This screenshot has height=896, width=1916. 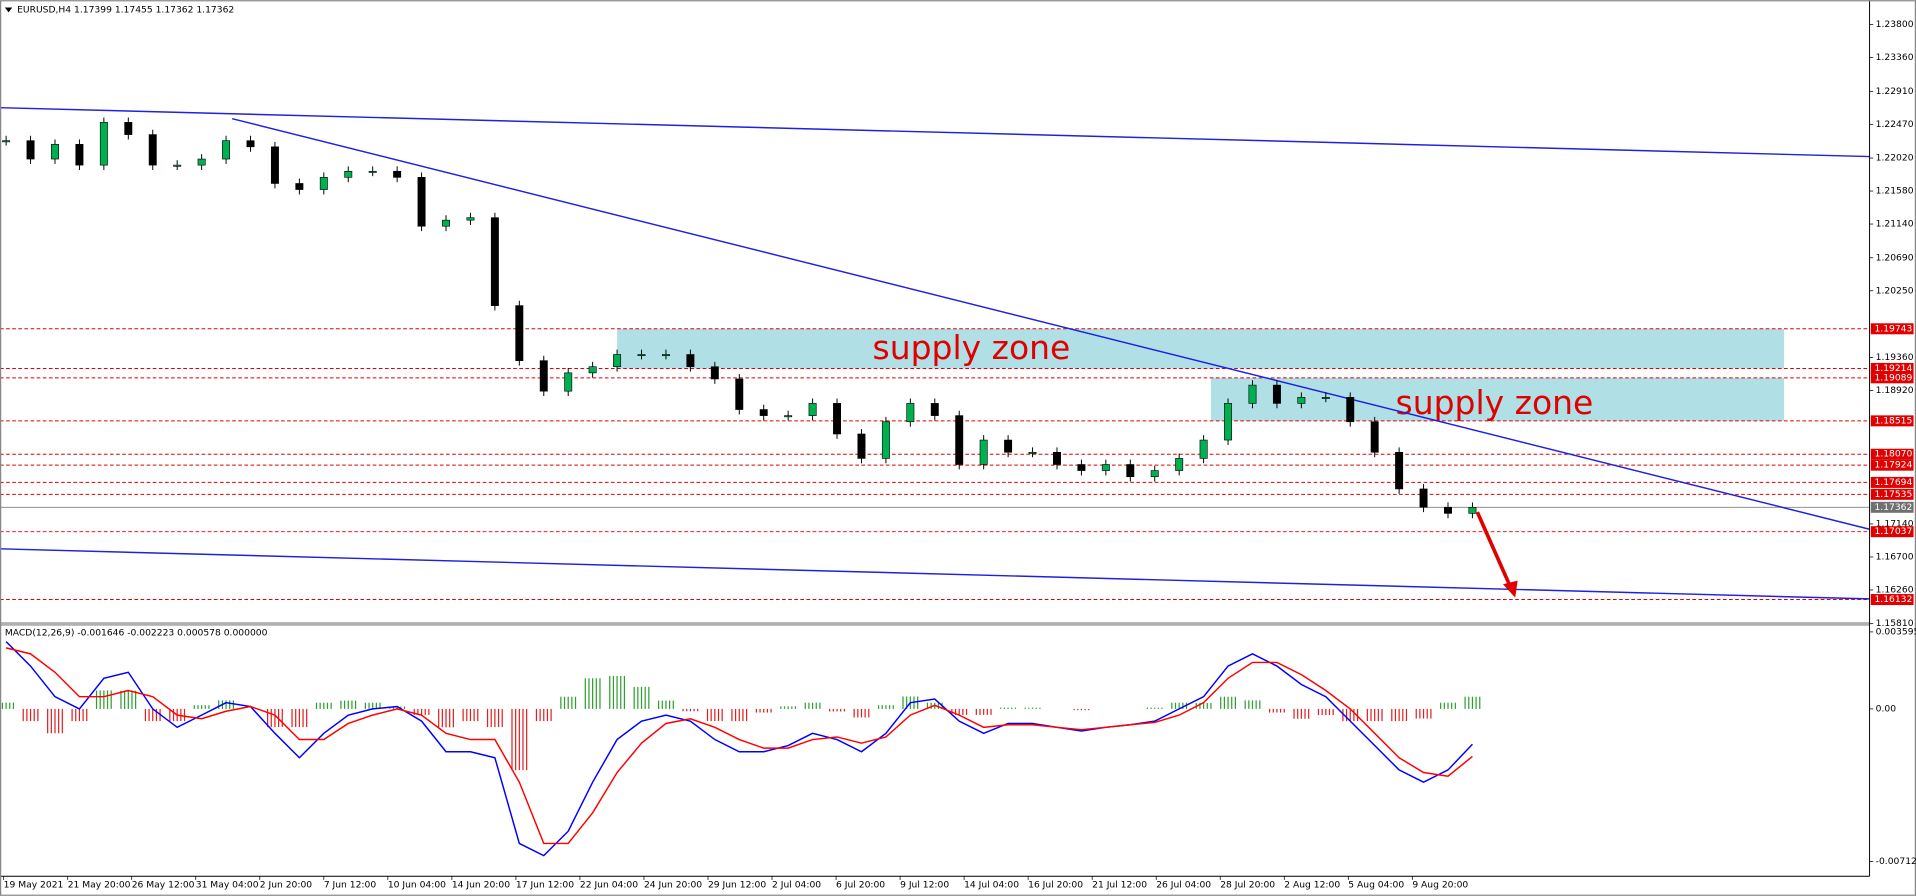 What do you see at coordinates (1886, 708) in the screenshot?
I see `macd-y-tick-label: 0.00` at bounding box center [1886, 708].